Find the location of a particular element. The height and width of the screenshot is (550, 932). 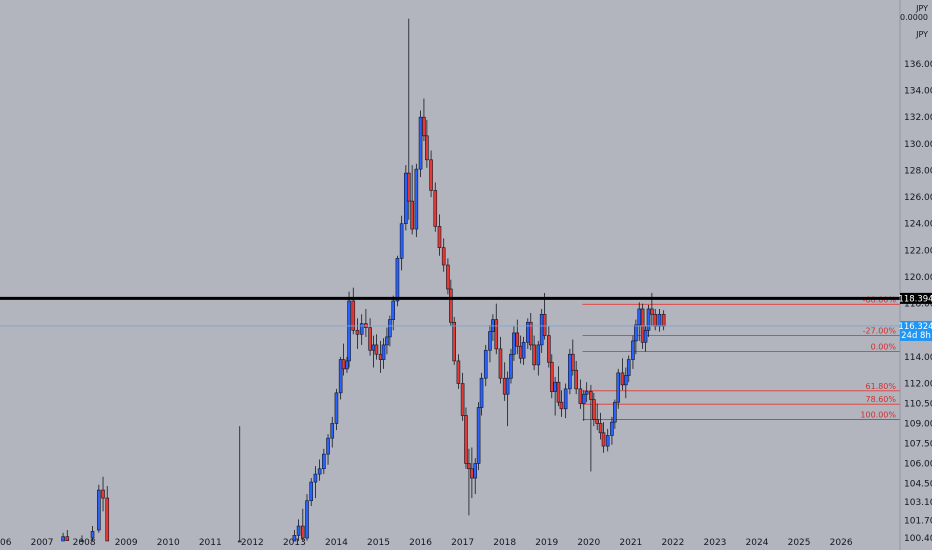

time-tick-label: 2017 is located at coordinates (462, 543).